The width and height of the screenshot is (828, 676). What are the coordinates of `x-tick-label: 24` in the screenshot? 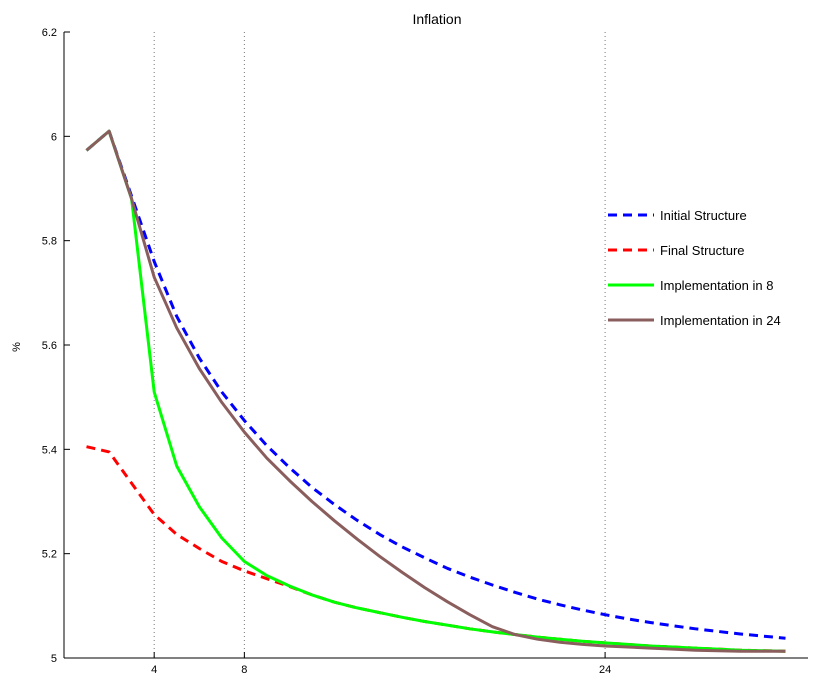 It's located at (605, 670).